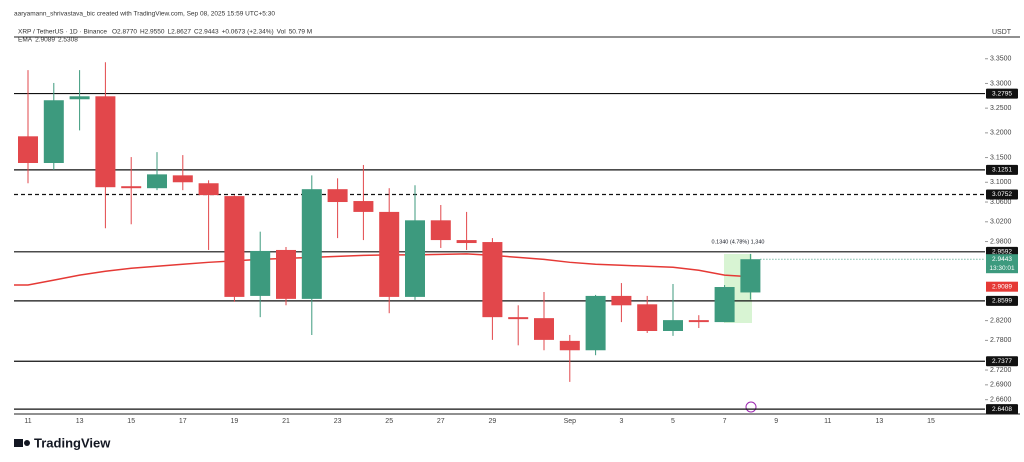  What do you see at coordinates (1001, 385) in the screenshot?
I see `y-tick-label: 2.6900` at bounding box center [1001, 385].